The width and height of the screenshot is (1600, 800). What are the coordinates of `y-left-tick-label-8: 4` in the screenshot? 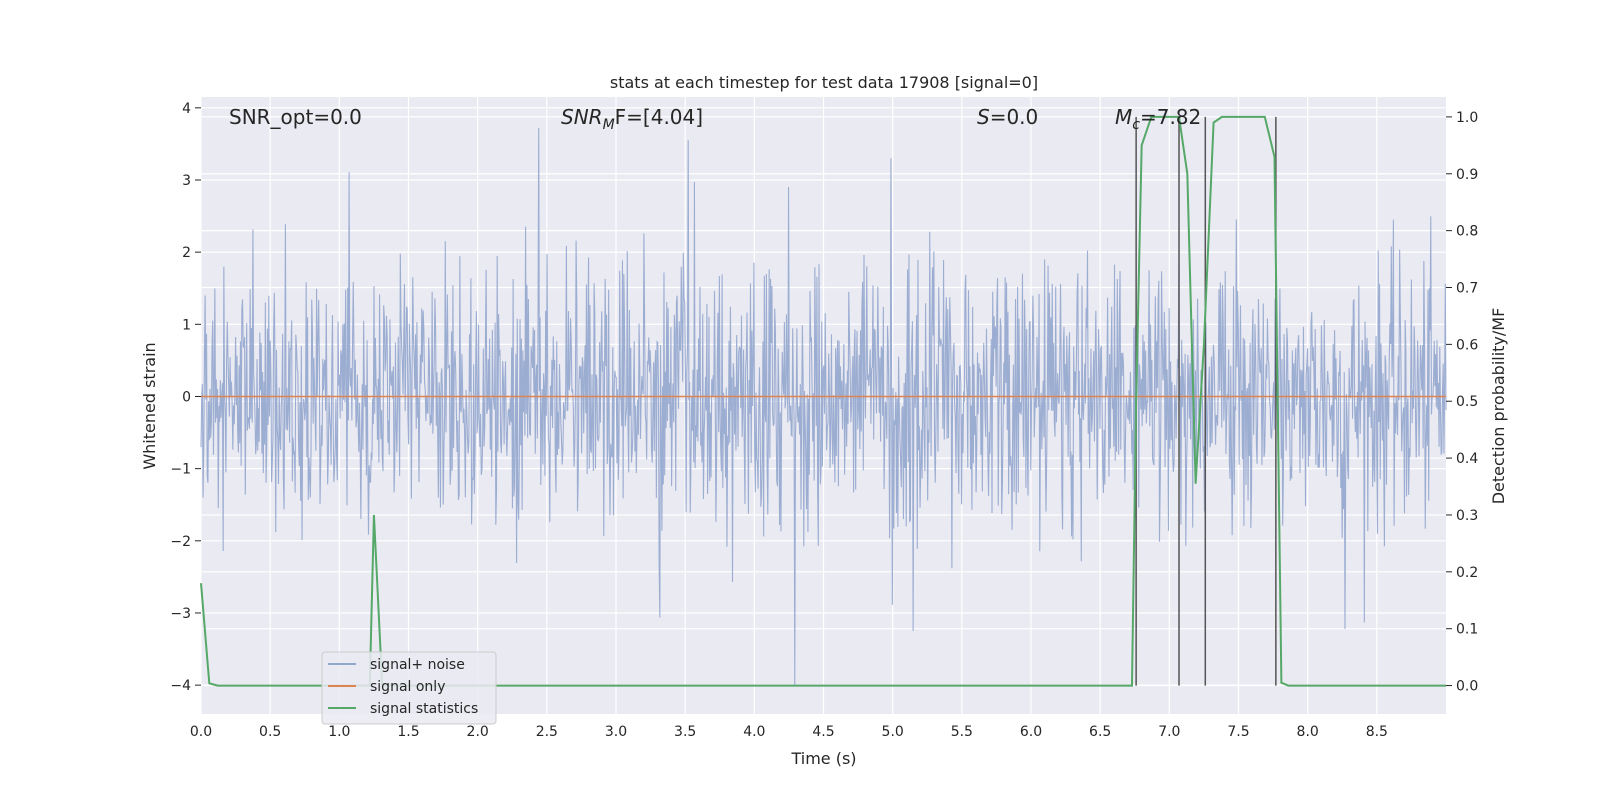 It's located at (186, 109).